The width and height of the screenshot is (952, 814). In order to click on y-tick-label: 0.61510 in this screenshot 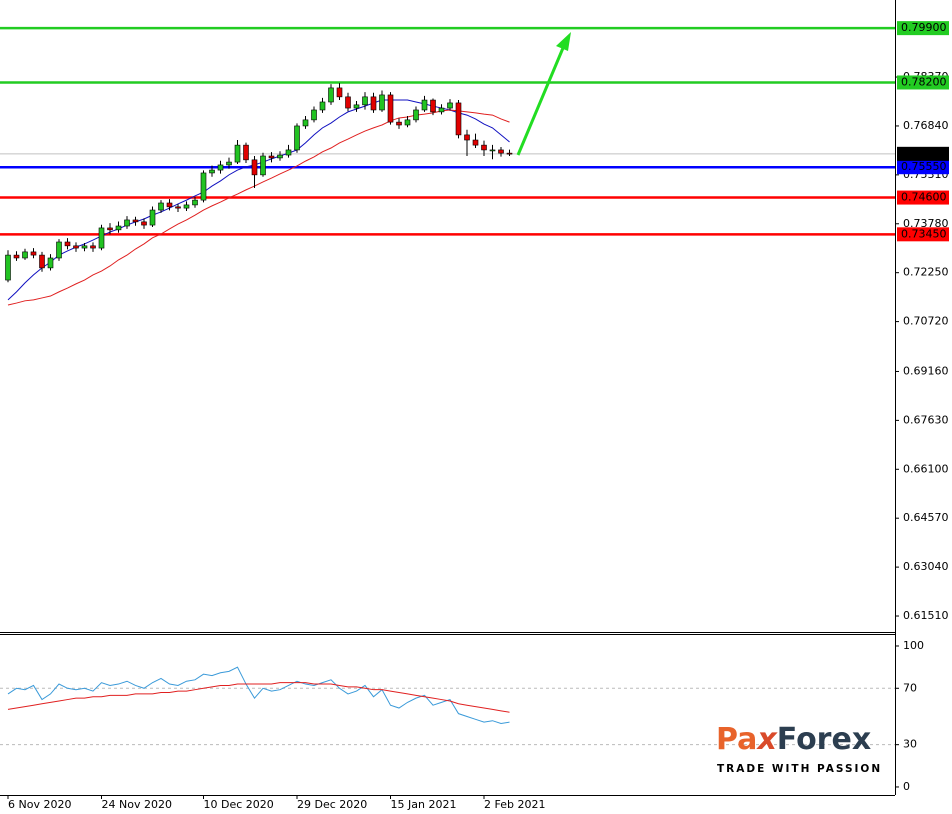, I will do `click(926, 615)`.